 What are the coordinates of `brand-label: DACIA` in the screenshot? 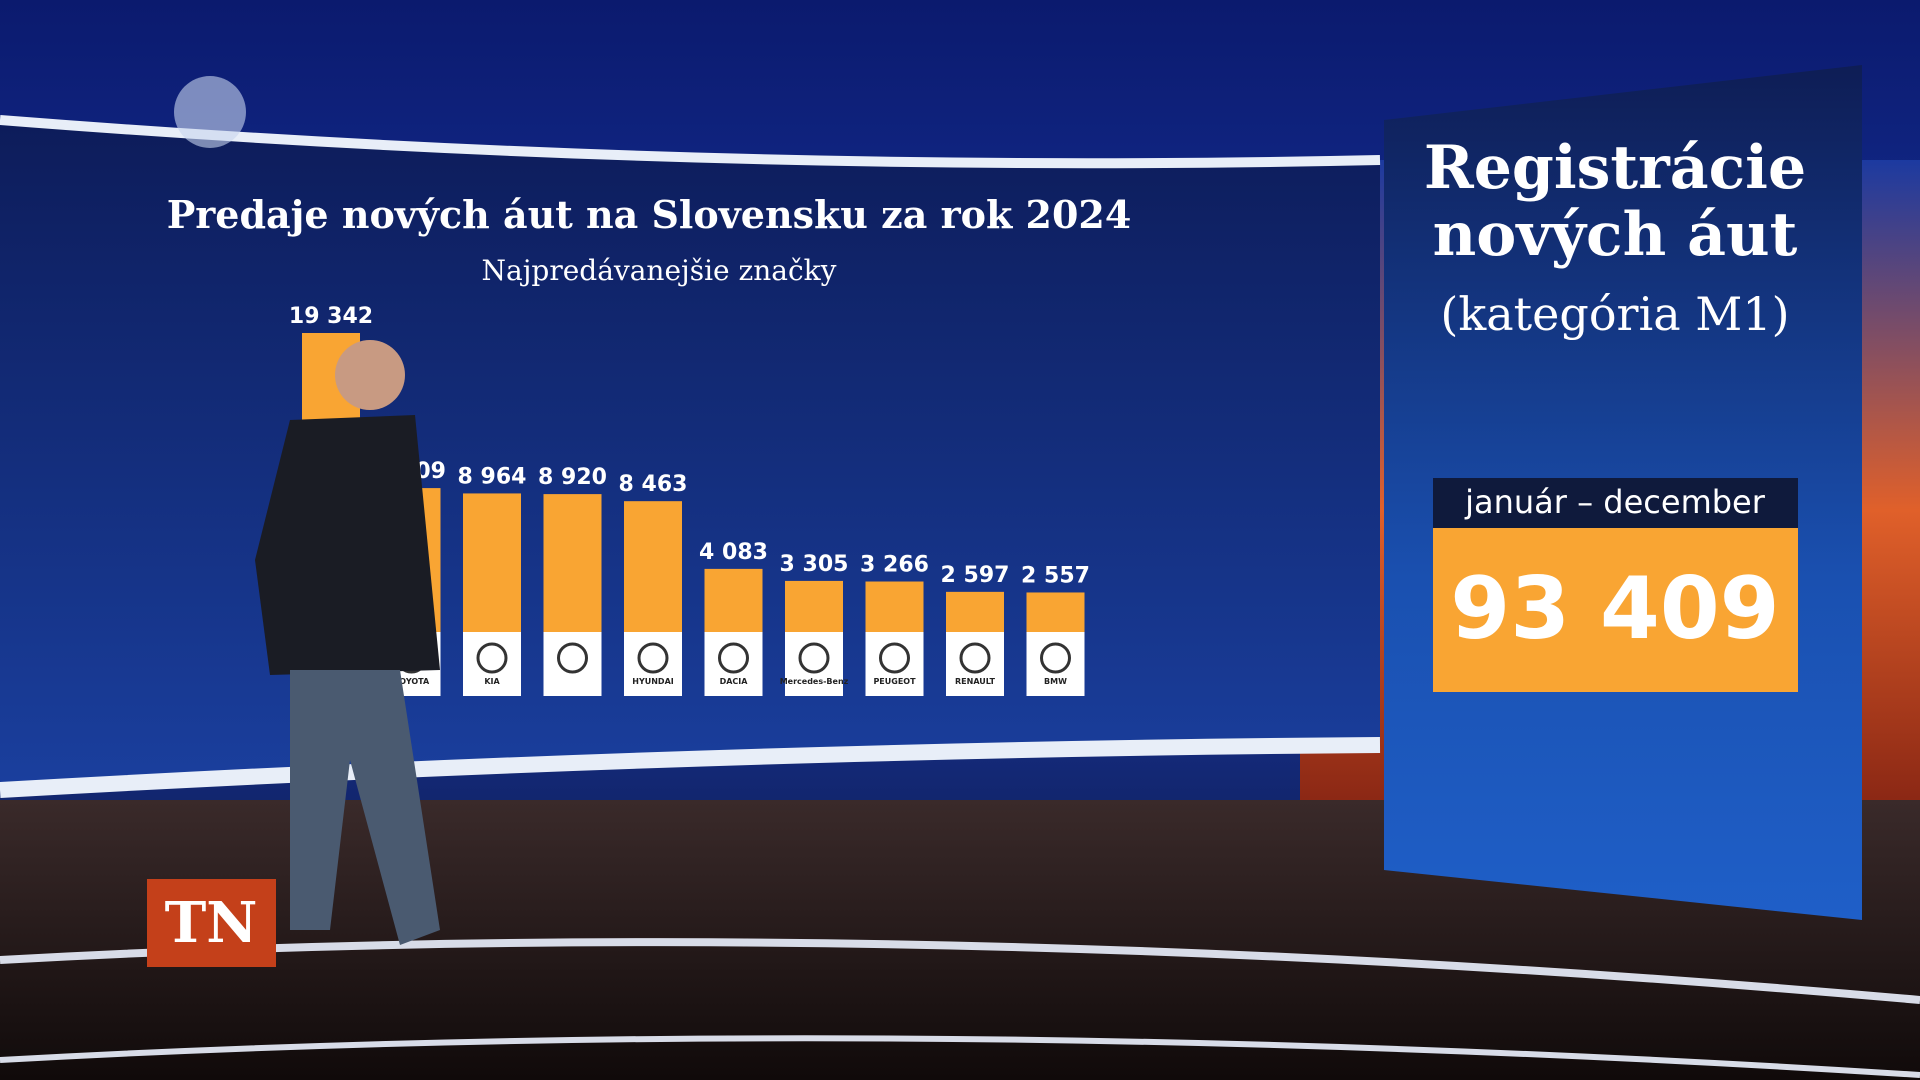 It's located at (734, 681).